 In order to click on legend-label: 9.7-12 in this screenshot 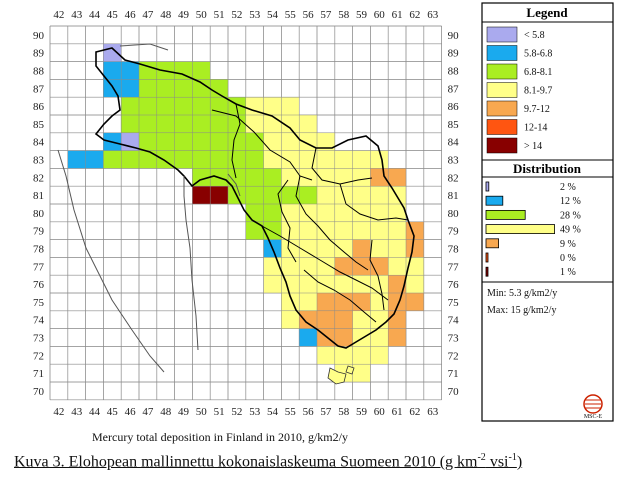, I will do `click(537, 109)`.